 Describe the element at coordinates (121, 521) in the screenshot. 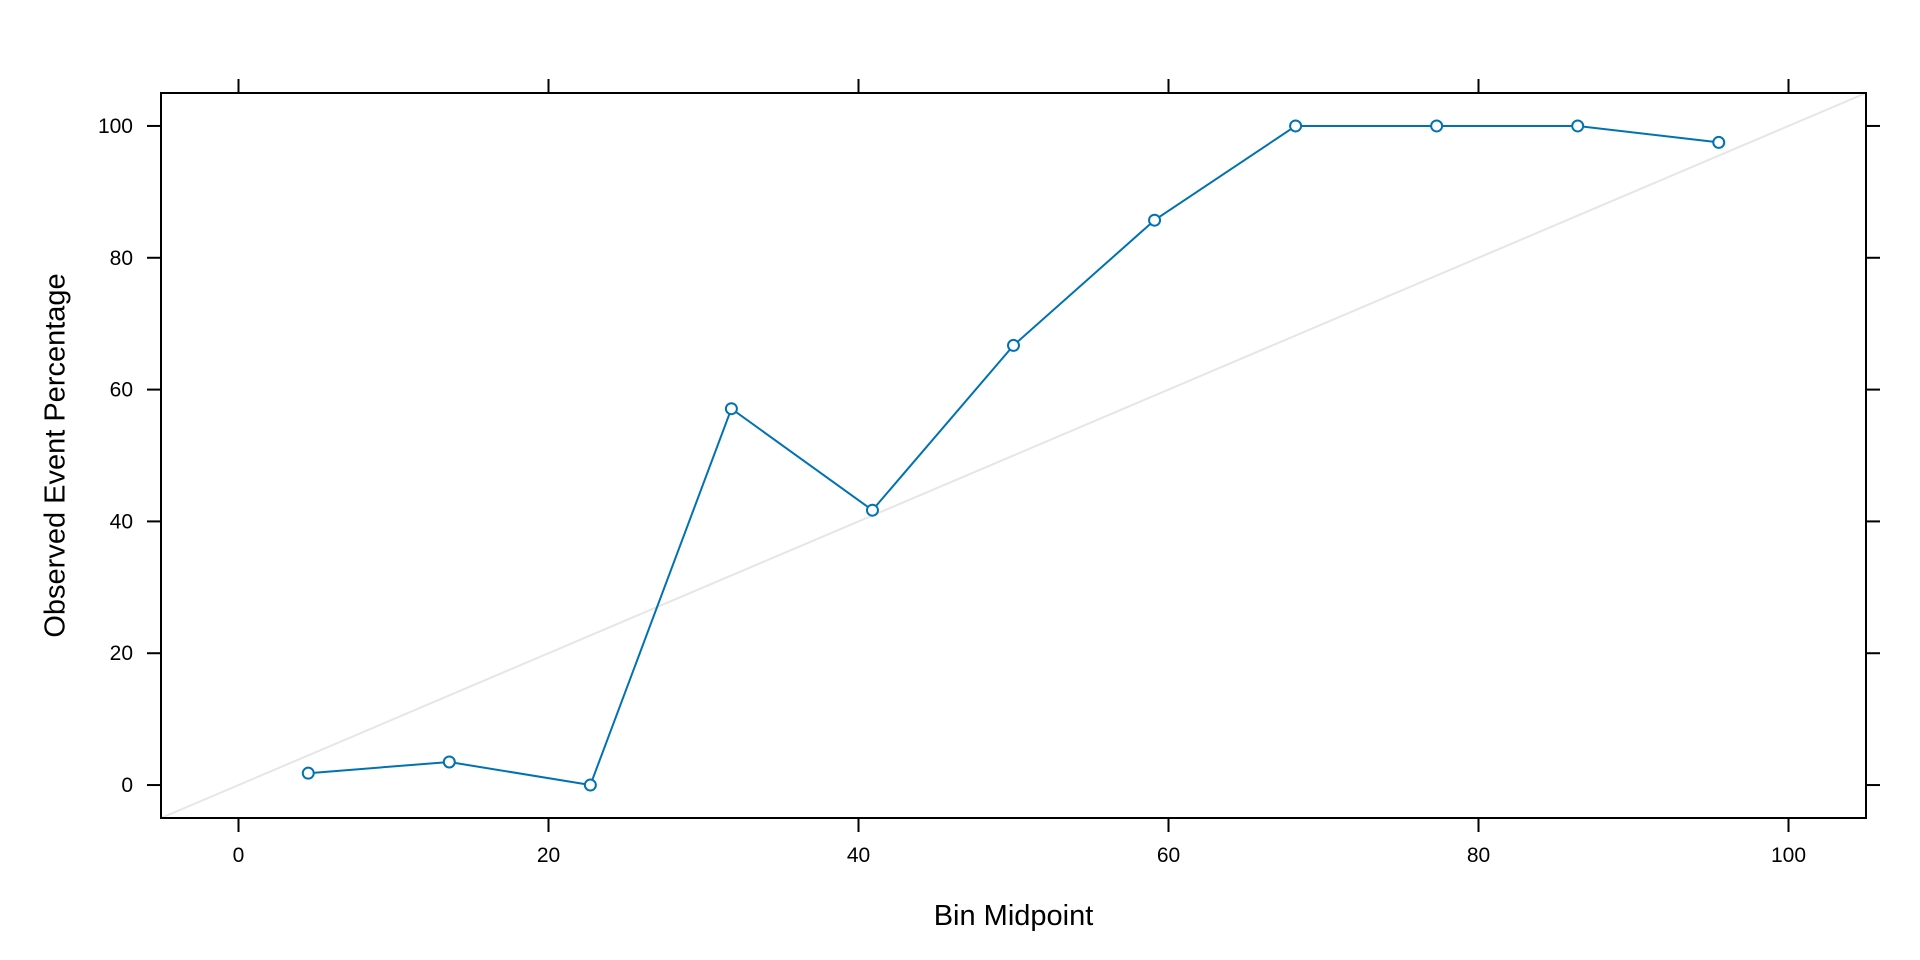

I see `y-tick-label: 40` at that location.